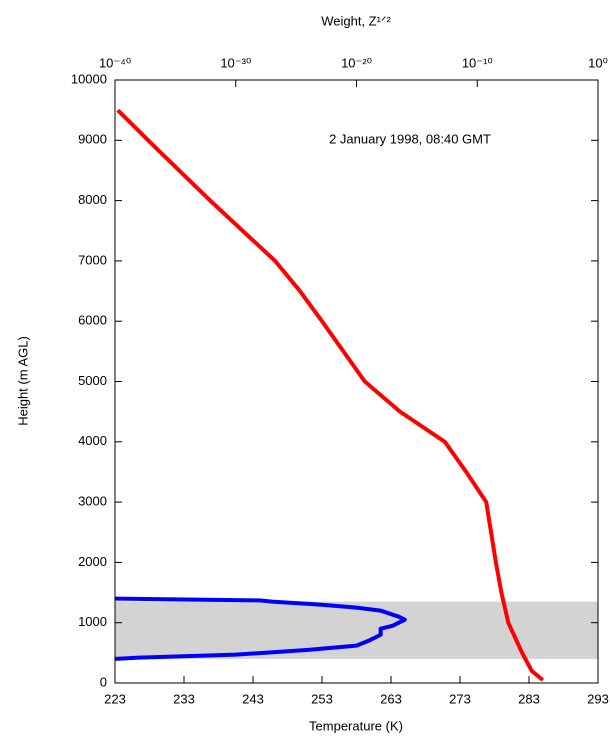 This screenshot has height=741, width=610. Describe the element at coordinates (477, 62) in the screenshot. I see `x2-tick-label: 10⁻¹⁰` at that location.